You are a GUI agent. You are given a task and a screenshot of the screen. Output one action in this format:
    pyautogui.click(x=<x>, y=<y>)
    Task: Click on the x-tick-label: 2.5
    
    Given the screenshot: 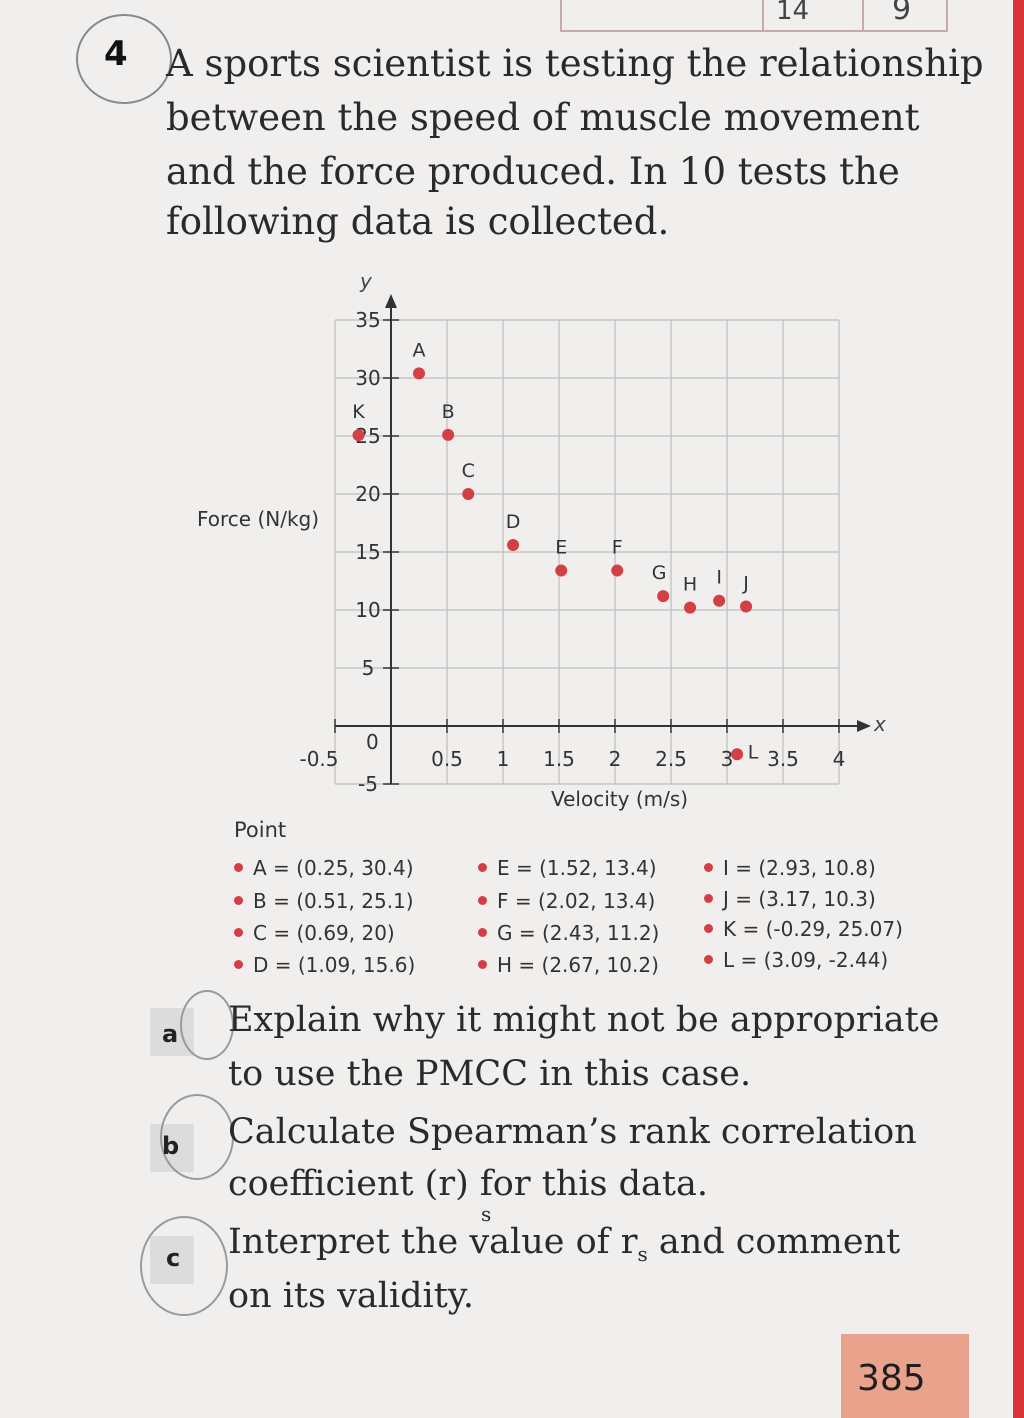 What is the action you would take?
    pyautogui.click(x=671, y=759)
    